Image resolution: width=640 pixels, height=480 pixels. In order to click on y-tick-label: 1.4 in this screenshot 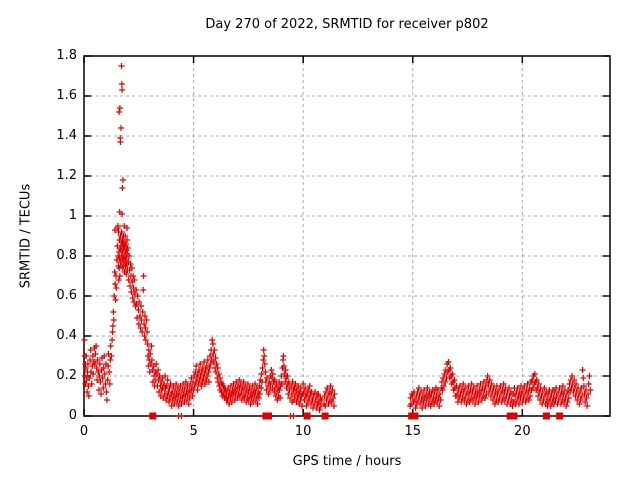, I will do `click(66, 135)`.